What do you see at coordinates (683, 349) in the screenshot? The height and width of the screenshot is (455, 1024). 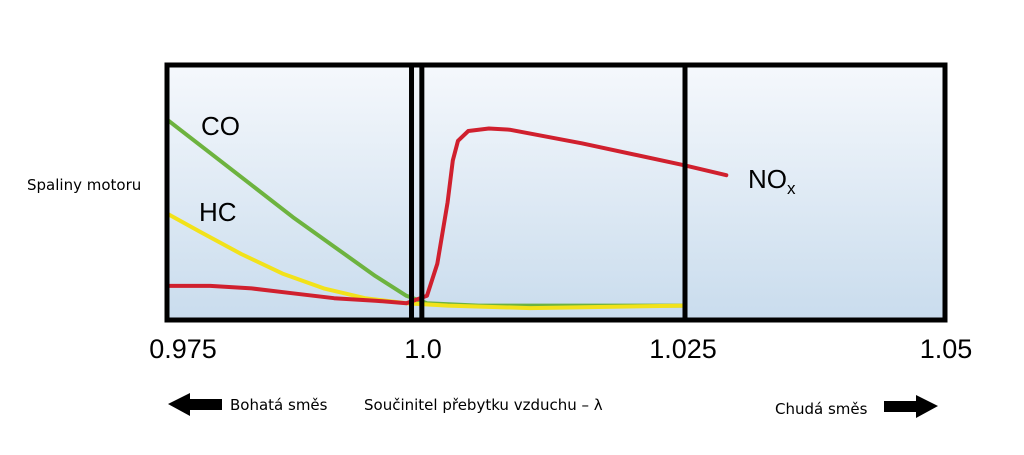 I see `x-tick-label: 1.025` at bounding box center [683, 349].